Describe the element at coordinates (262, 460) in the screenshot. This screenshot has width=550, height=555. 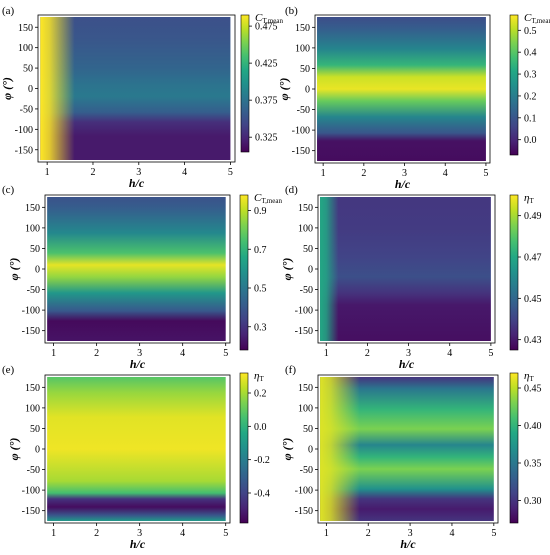
I see `colorbar-tick-label: -0.2` at that location.